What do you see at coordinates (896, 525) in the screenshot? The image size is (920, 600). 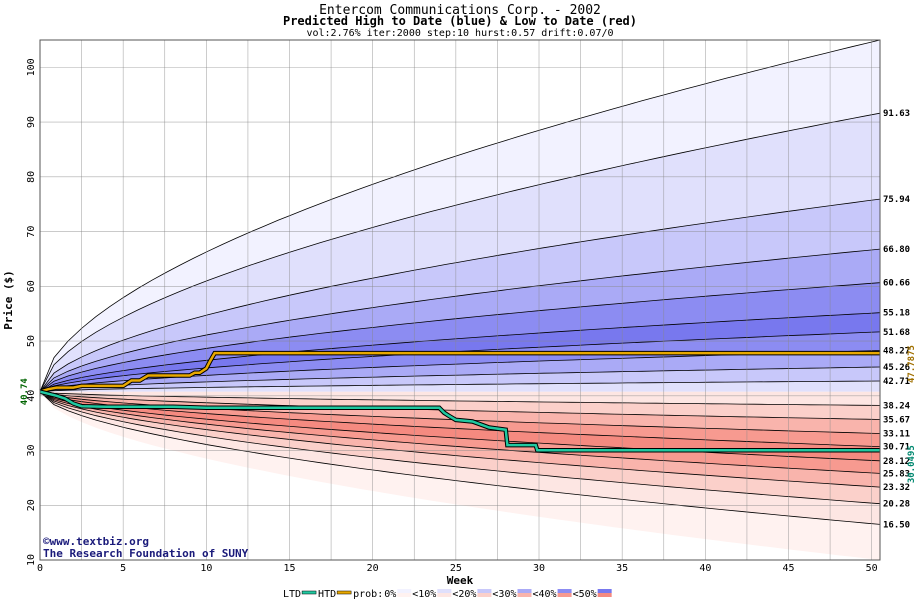 I see `right-value-label: 16.50` at bounding box center [896, 525].